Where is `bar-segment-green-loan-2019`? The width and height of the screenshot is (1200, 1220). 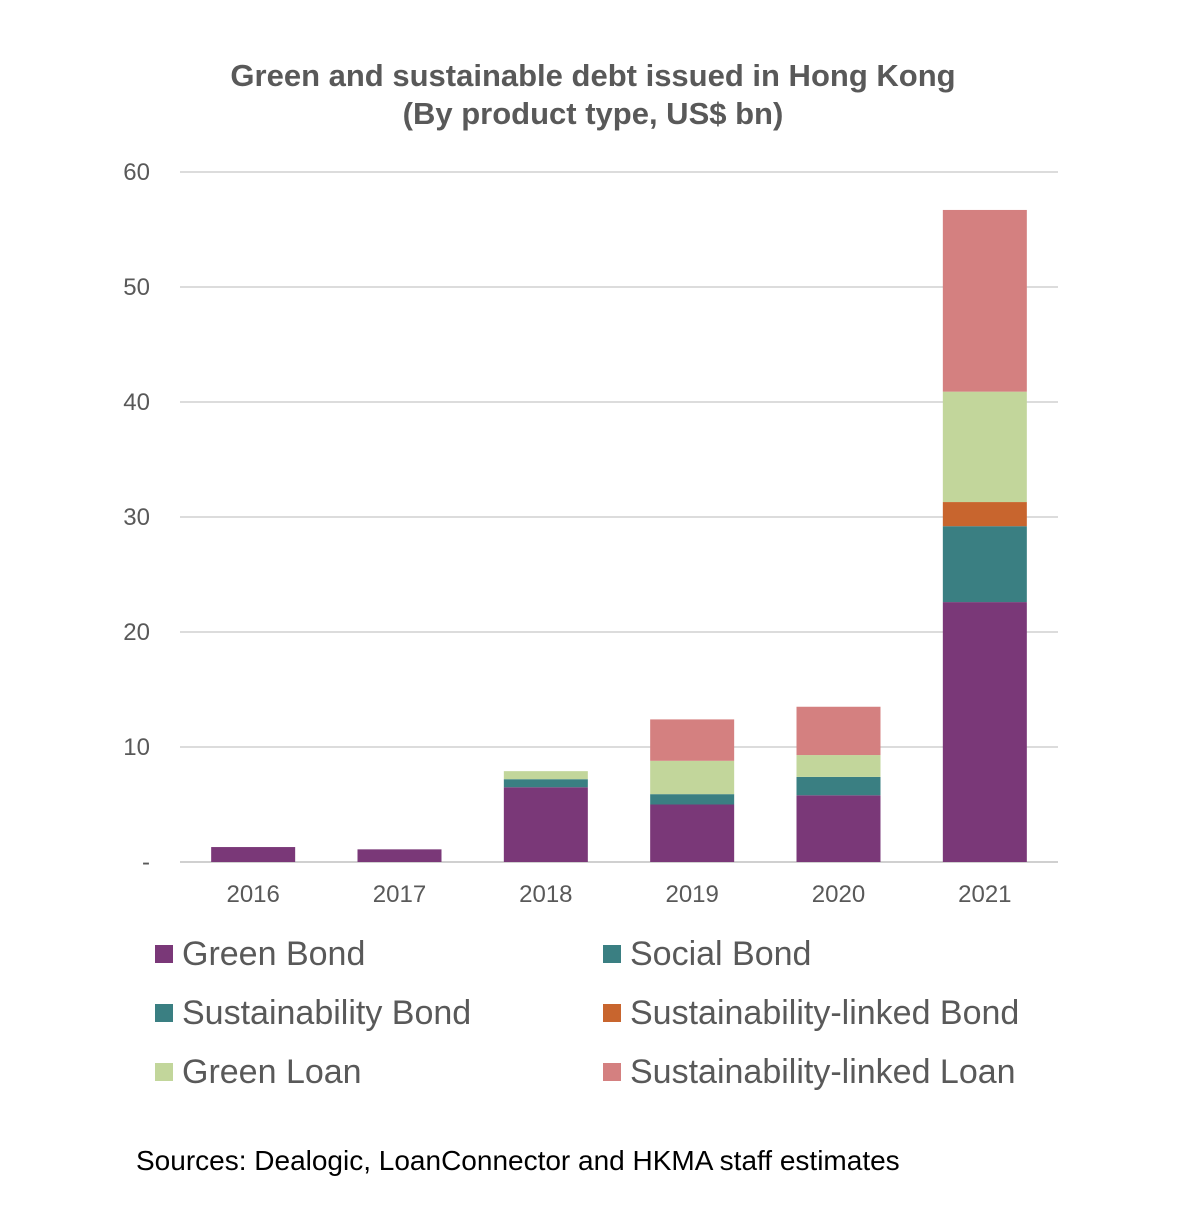
bar-segment-green-loan-2019 is located at coordinates (692, 777).